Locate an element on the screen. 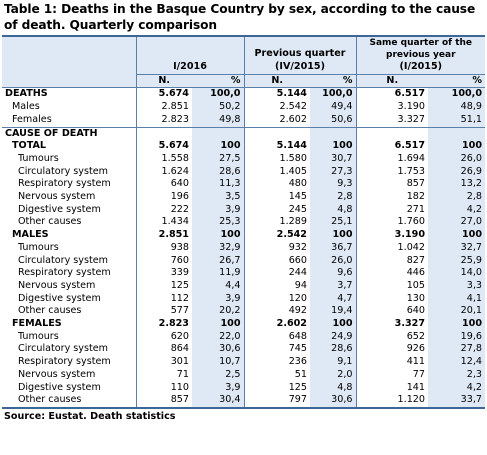 Image resolution: width=487 pixels, height=455 pixels. table-row: Nervous system 71 2,5 51 2,0 77 2,3 is located at coordinates (244, 375).